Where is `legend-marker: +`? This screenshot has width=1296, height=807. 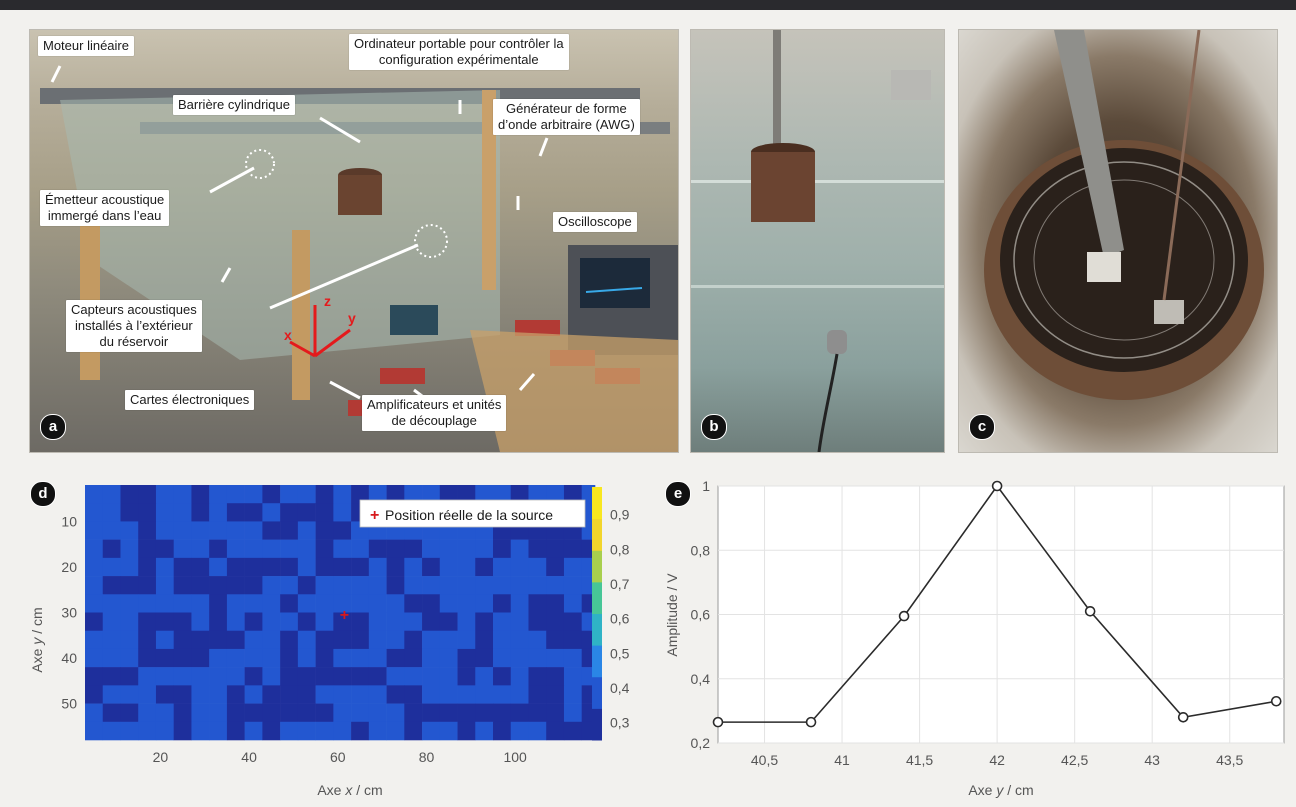 legend-marker: + is located at coordinates (374, 515).